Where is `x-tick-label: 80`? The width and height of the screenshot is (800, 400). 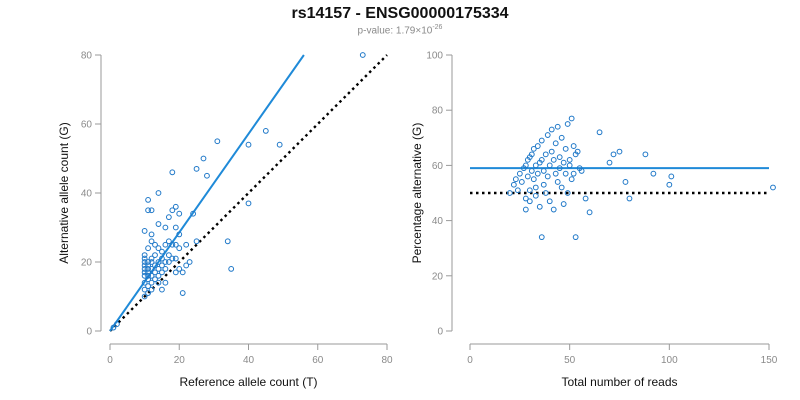 x-tick-label: 80 is located at coordinates (387, 360).